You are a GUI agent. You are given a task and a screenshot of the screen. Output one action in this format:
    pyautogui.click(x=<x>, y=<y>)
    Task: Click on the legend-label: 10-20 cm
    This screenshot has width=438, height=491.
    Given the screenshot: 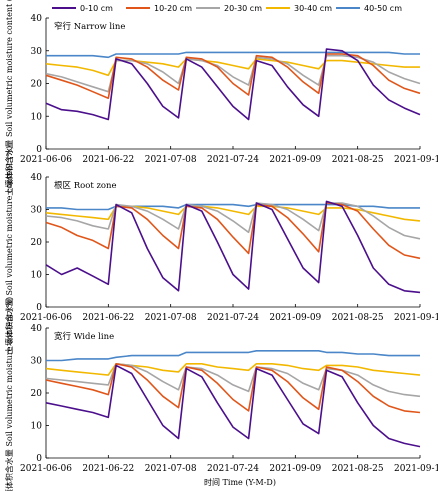 What is the action you would take?
    pyautogui.click(x=173, y=8)
    